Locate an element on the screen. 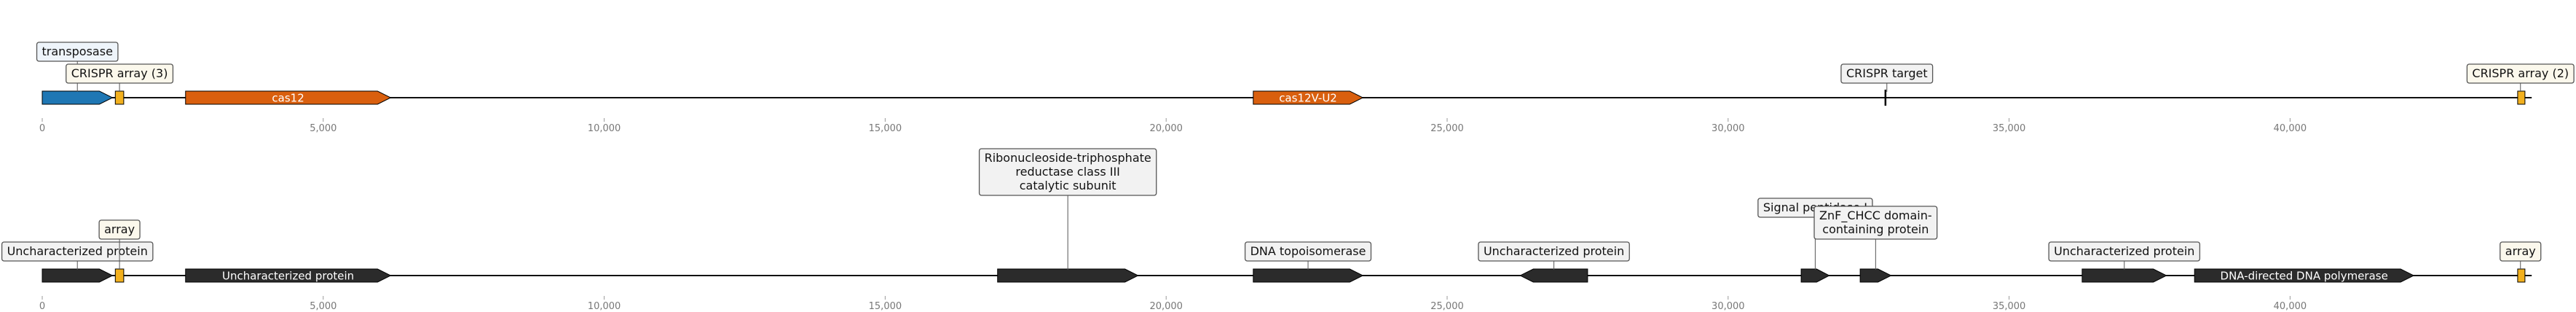  gene-label: DNA-directed DNA polymerase is located at coordinates (2304, 276).